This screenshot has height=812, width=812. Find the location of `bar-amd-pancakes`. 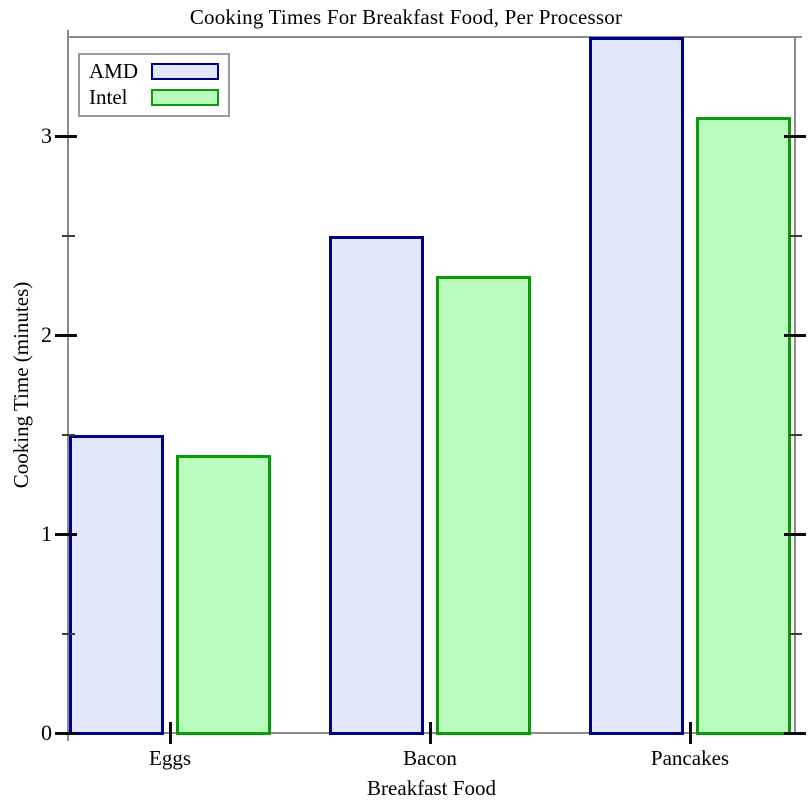

bar-amd-pancakes is located at coordinates (636, 386).